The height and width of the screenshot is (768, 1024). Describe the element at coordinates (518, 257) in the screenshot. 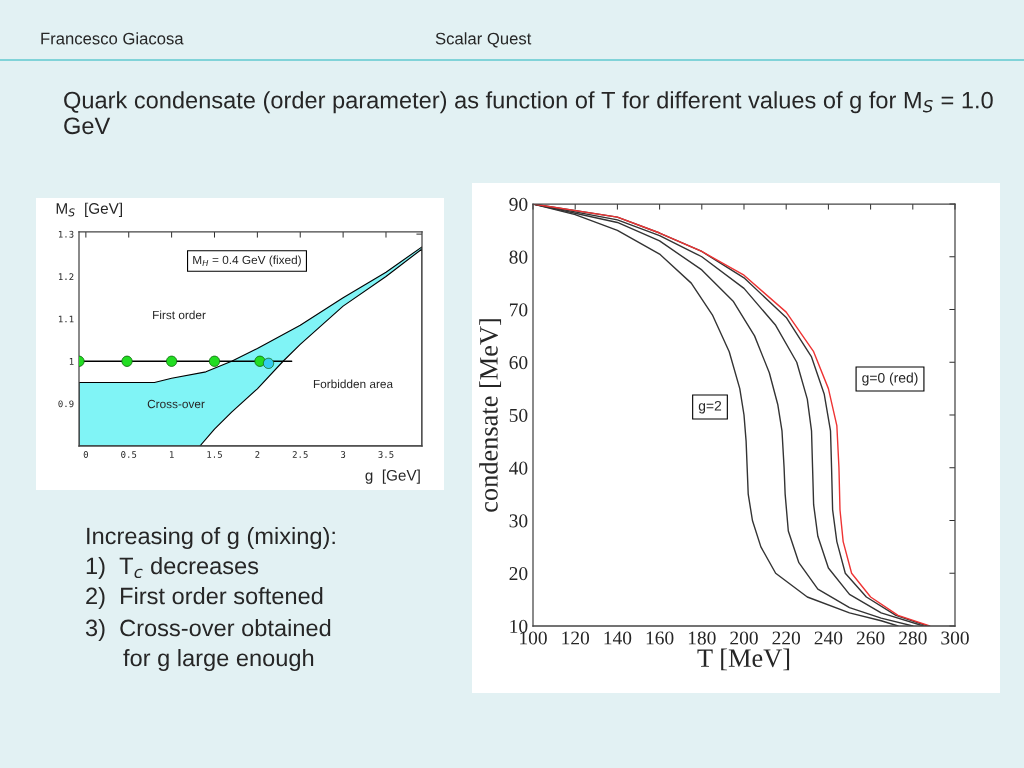

I see `y-tick-label: 80` at that location.